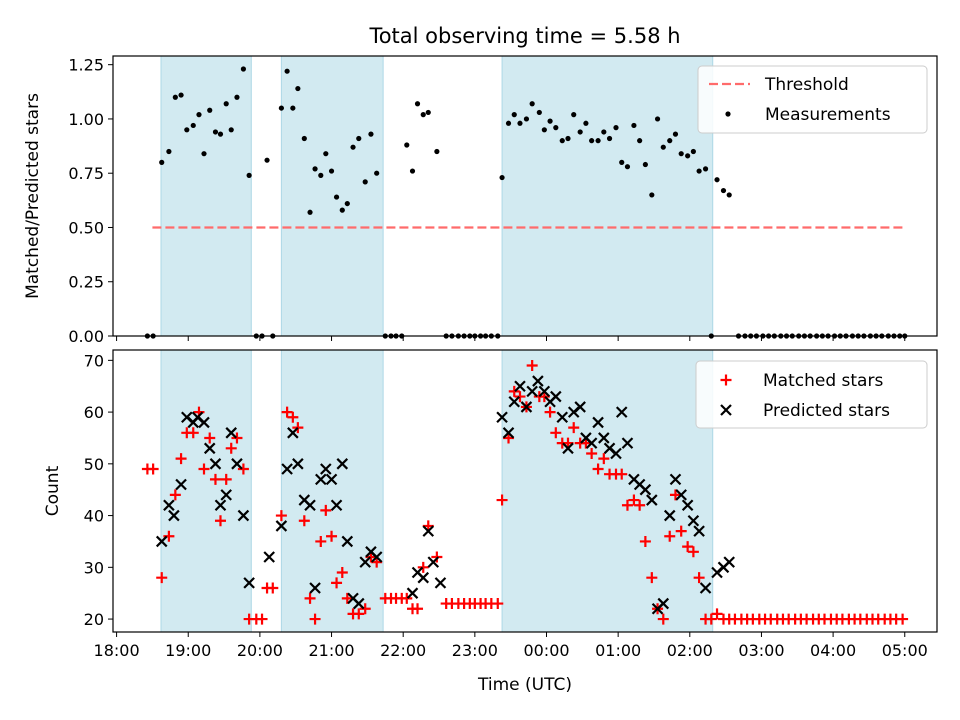 Image resolution: width=960 pixels, height=720 pixels. I want to click on legend-predicted-swatch, so click(726, 410).